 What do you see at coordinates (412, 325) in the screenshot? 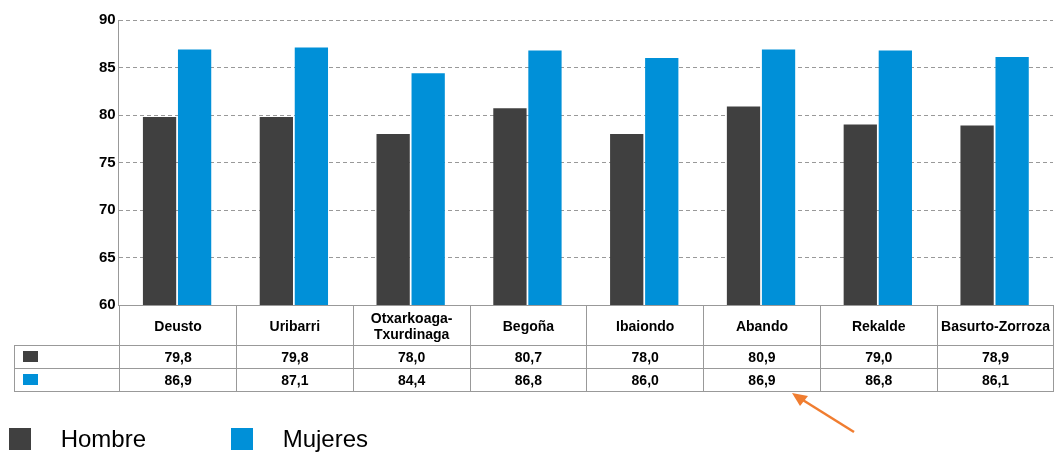
I see `x-tick-label: Otxarkoaga-Txurdinaga` at bounding box center [412, 325].